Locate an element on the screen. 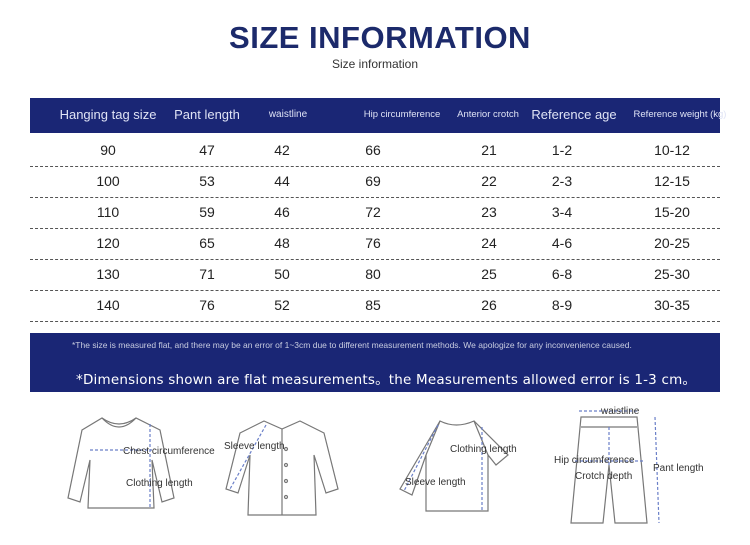 The image size is (750, 545). table-cell: 100 is located at coordinates (108, 181).